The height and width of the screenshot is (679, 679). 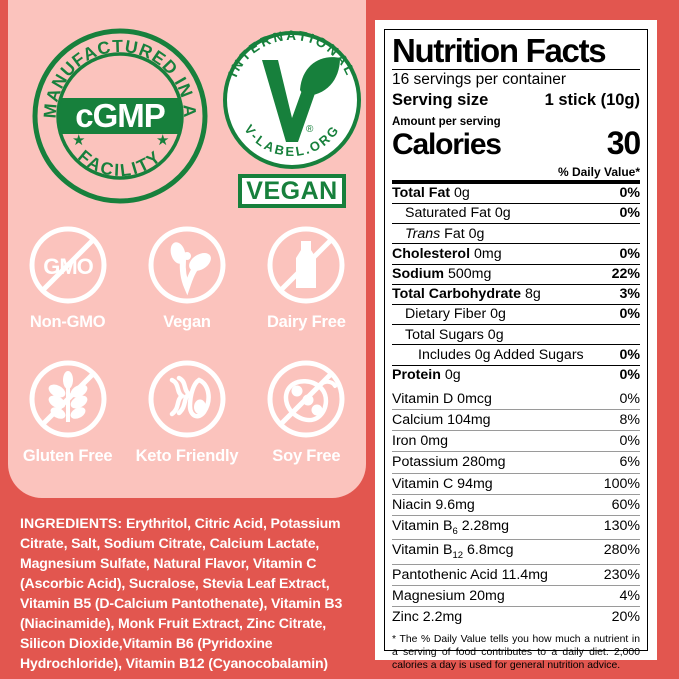 I want to click on cgmp-seal: MANUFACTURED IN A FACILITY ★ ★ cGMP, so click(x=120, y=116).